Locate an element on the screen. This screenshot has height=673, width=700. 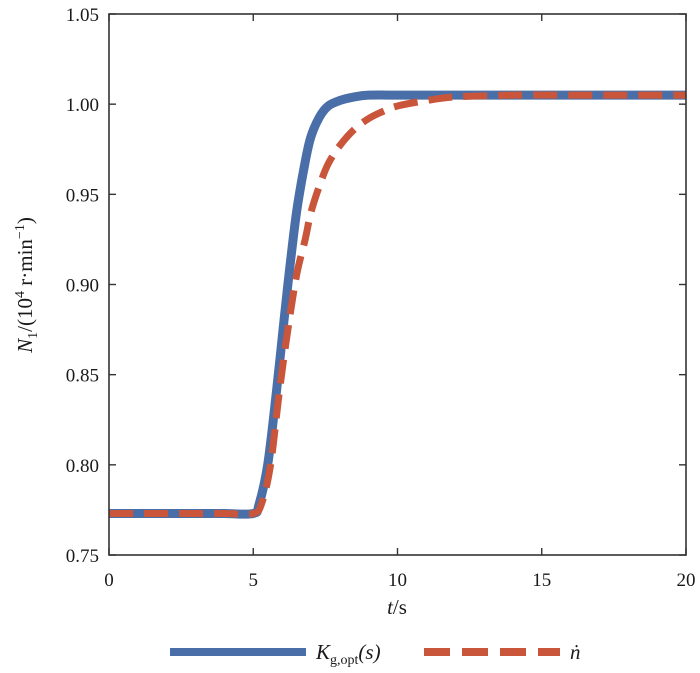
x-axis-title: t/s is located at coordinates (397, 607).